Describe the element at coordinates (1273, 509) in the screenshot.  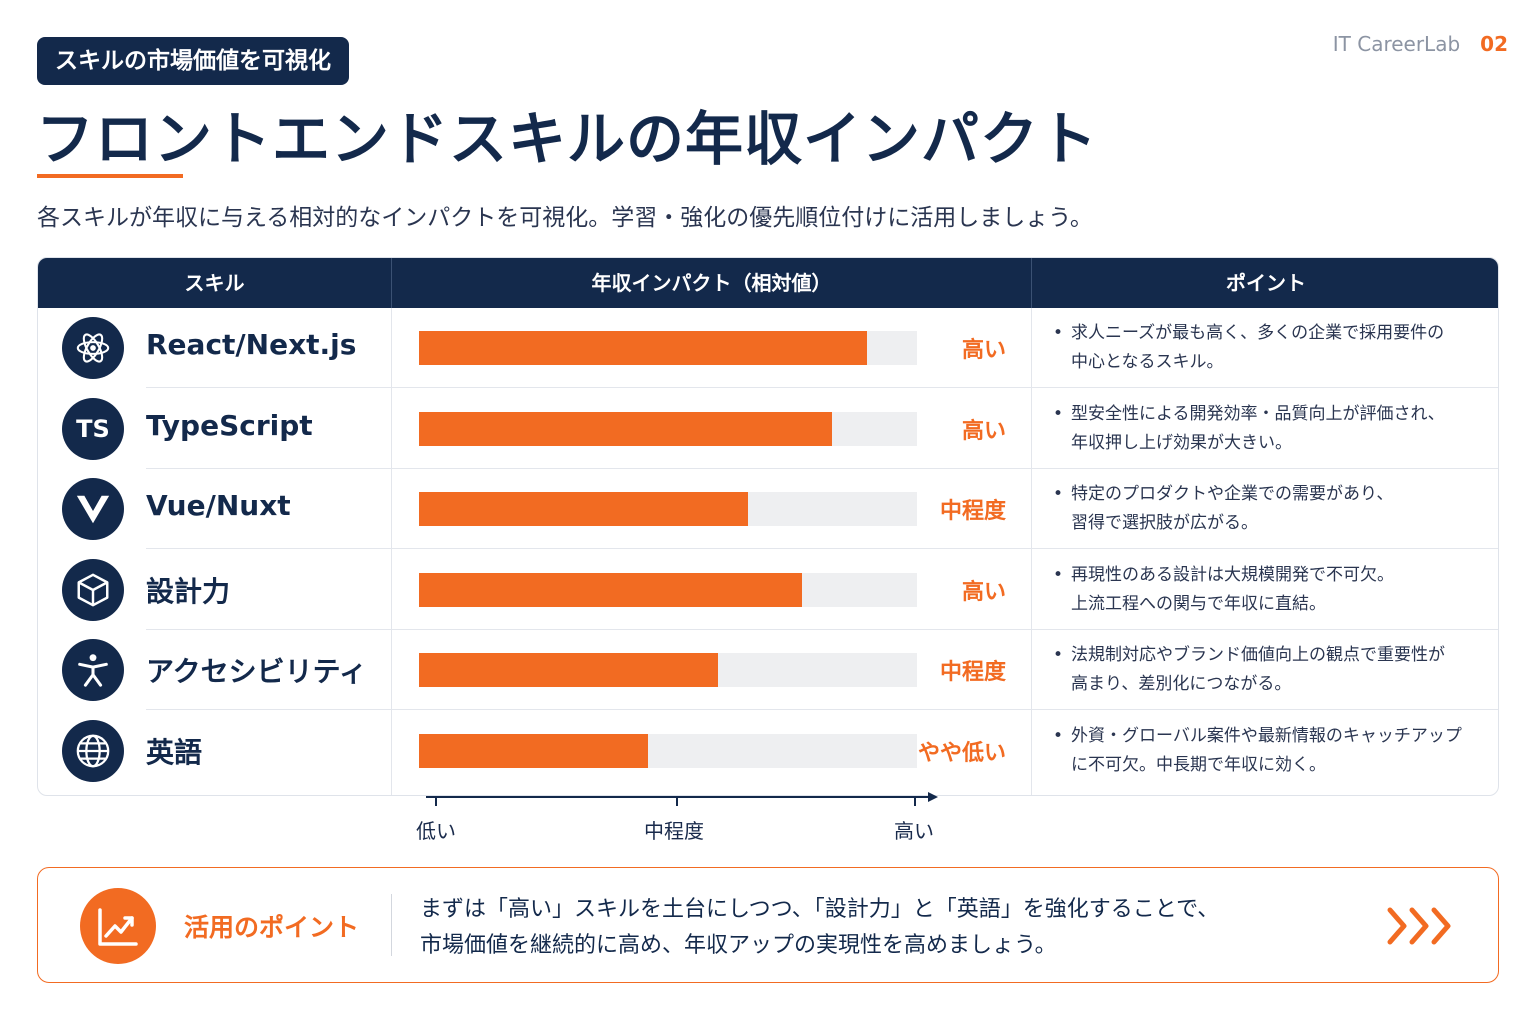
I see `point-text: • 特定のプロダクトや企業での需要があり、 習得で選択肢が広がる。` at that location.